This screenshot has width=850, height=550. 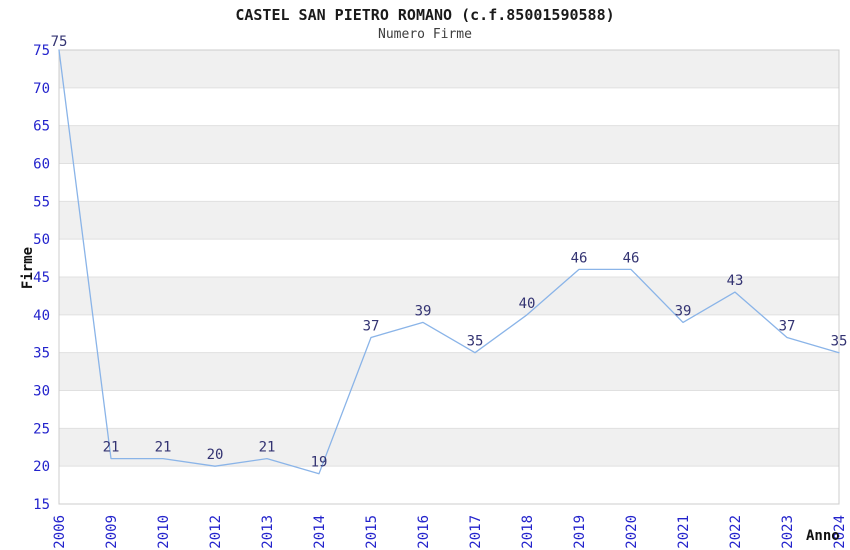 I want to click on y-tick-label: 30, so click(x=41, y=392).